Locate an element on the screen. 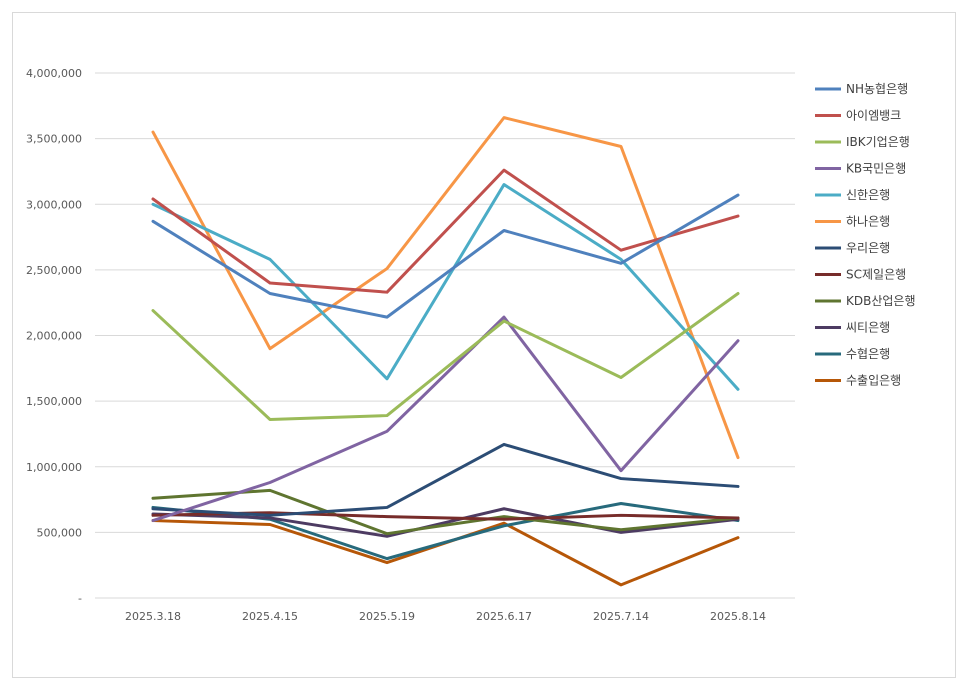  legend-item: SC제일은행 is located at coordinates (860, 274).